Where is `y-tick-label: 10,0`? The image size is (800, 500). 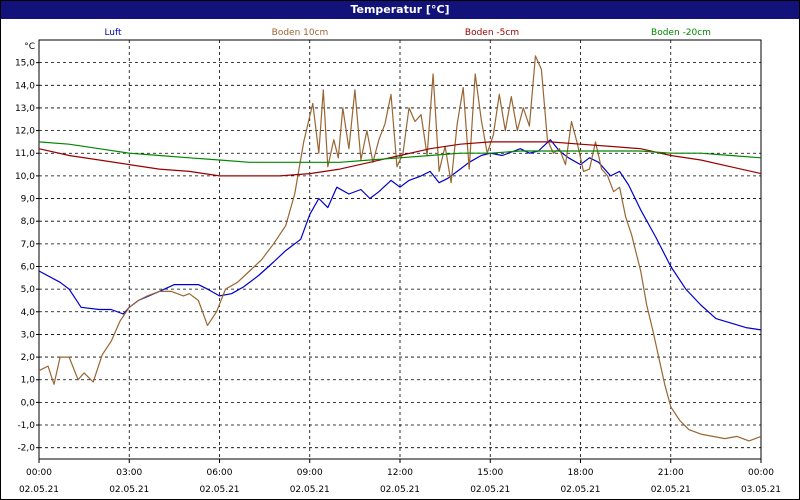 y-tick-label: 10,0 is located at coordinates (25, 177).